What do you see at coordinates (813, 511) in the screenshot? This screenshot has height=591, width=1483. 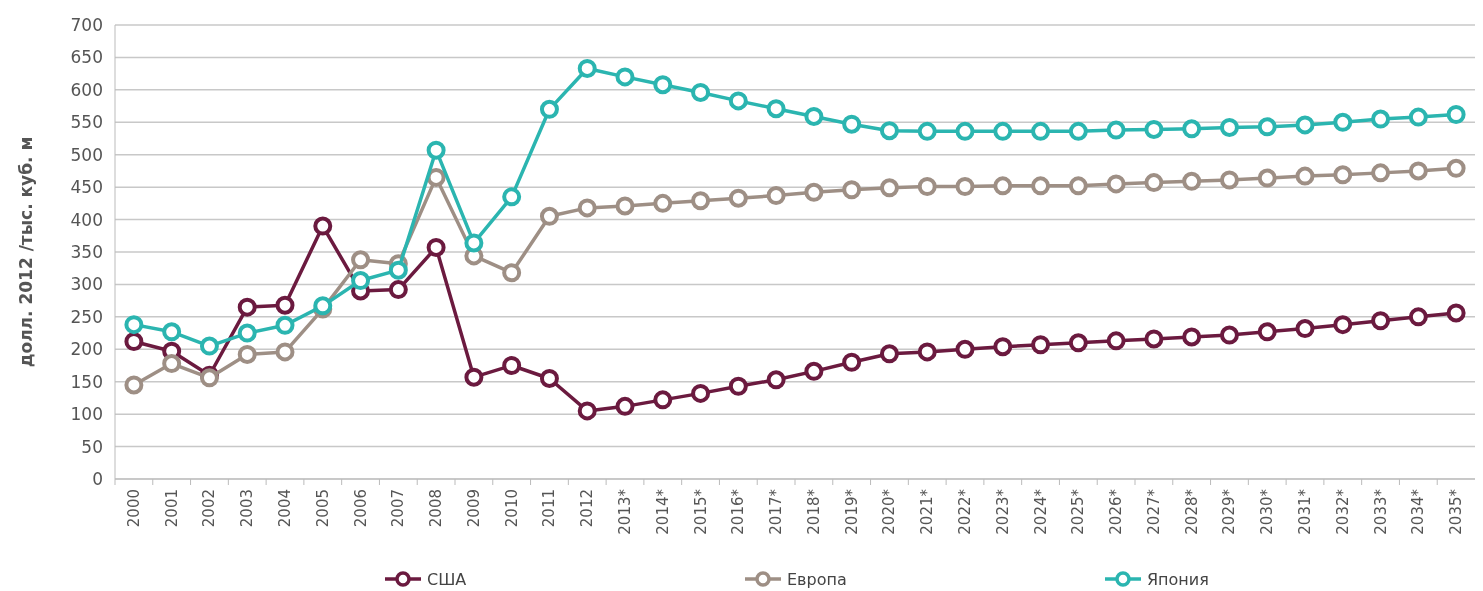 I see `x-tick-label: 2018*` at bounding box center [813, 511].